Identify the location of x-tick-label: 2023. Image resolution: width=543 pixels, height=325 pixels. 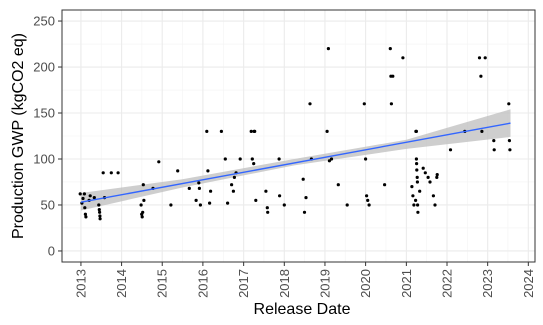
(487, 283).